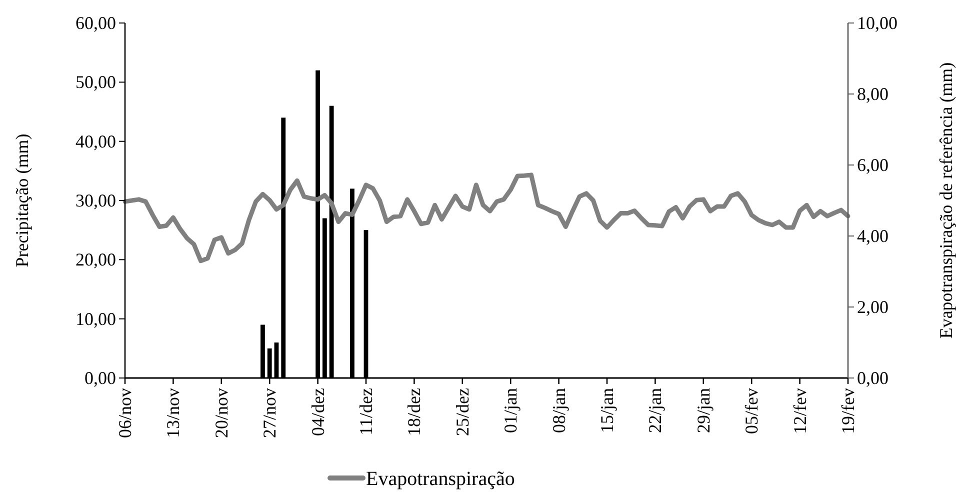 The image size is (964, 496). What do you see at coordinates (607, 410) in the screenshot?
I see `x-tick-label: 15/jan` at bounding box center [607, 410].